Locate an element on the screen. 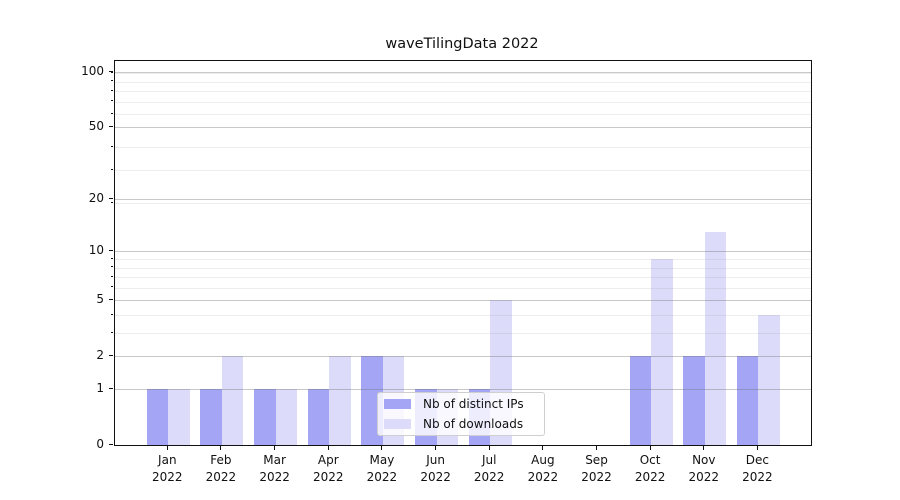  legend: Nb of distinct IPs Nb of downloads is located at coordinates (461, 414).